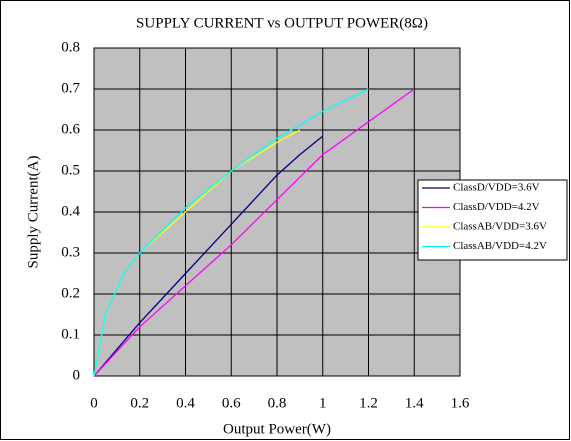  Describe the element at coordinates (231, 403) in the screenshot. I see `x-tick-label: 0.6` at that location.